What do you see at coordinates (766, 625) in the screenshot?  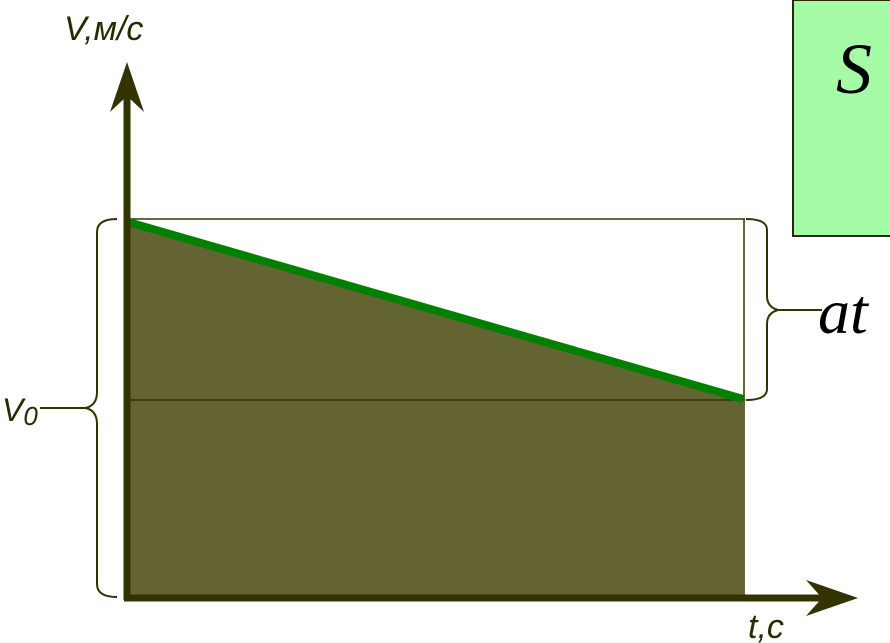 I see `x-axis-label: t,с` at bounding box center [766, 625].